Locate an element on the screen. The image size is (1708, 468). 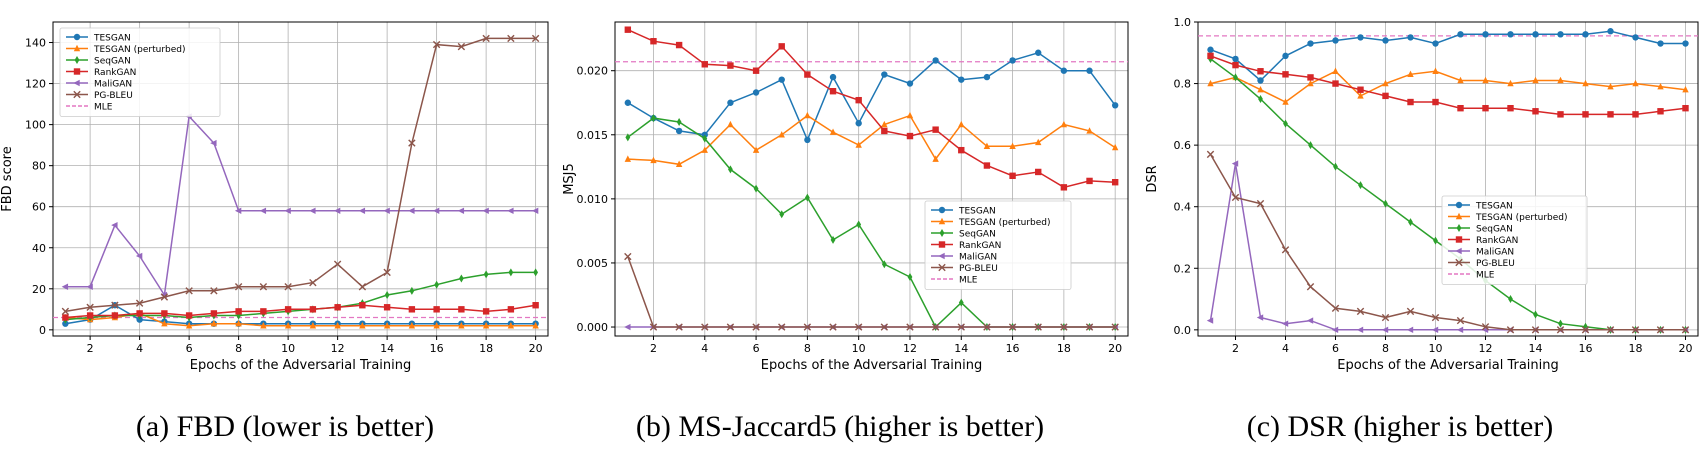
series-line-tesgan-perturbed is located at coordinates (1448, 86).